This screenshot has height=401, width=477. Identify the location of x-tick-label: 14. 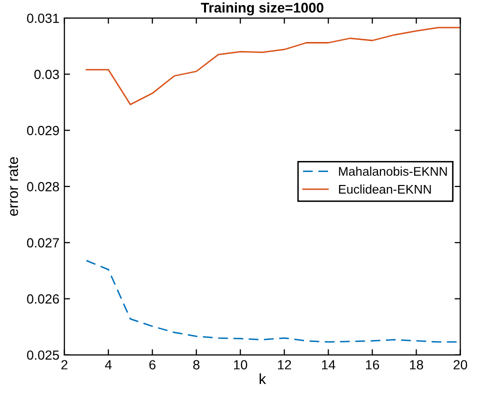
(329, 365).